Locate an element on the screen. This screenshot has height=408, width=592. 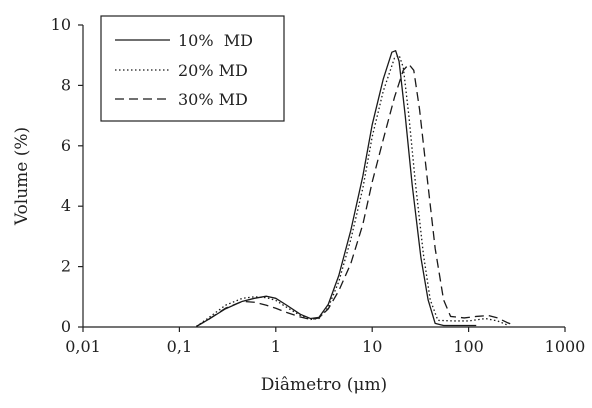
legend: 10% MD 20% MD 30% MD is located at coordinates (192, 68).